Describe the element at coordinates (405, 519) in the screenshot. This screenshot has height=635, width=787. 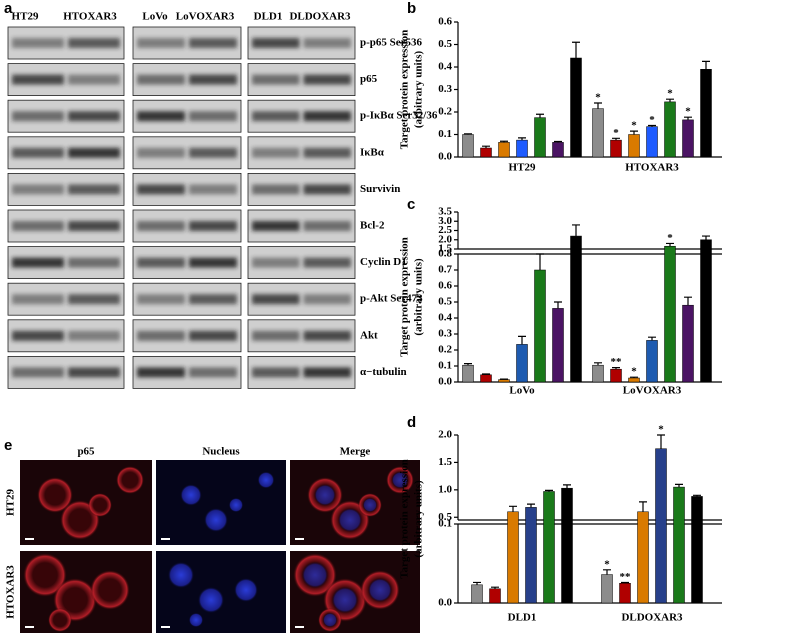
I see `y-axis-title: Target protein expression` at that location.